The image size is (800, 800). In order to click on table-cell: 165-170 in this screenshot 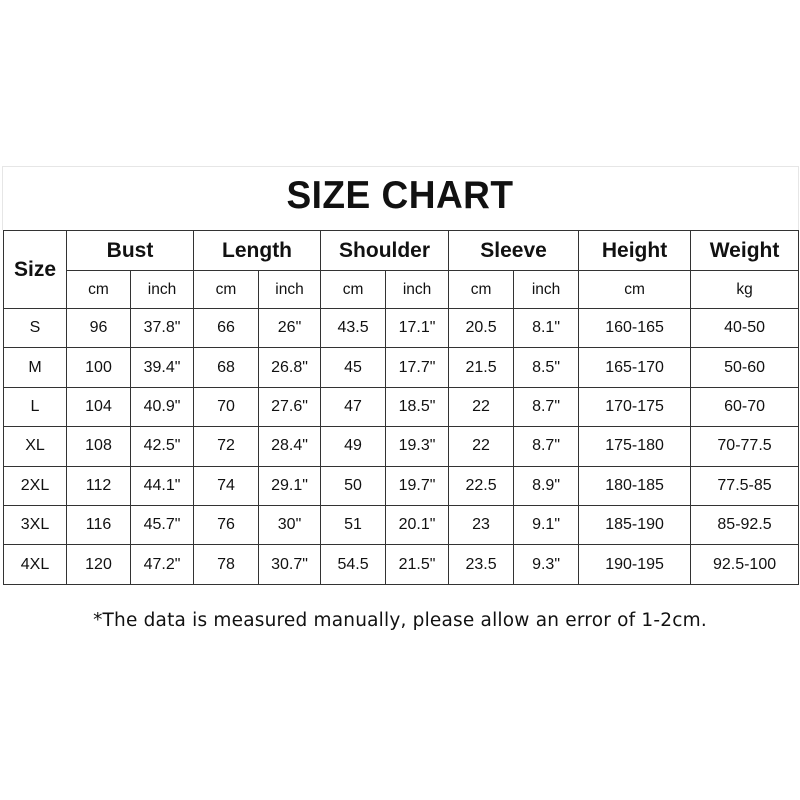, I will do `click(635, 367)`.